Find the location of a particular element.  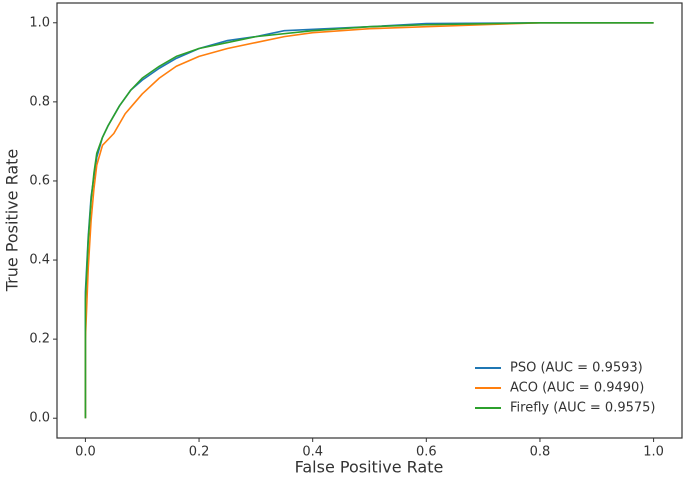

x-tick-label: 0.8 is located at coordinates (540, 452).